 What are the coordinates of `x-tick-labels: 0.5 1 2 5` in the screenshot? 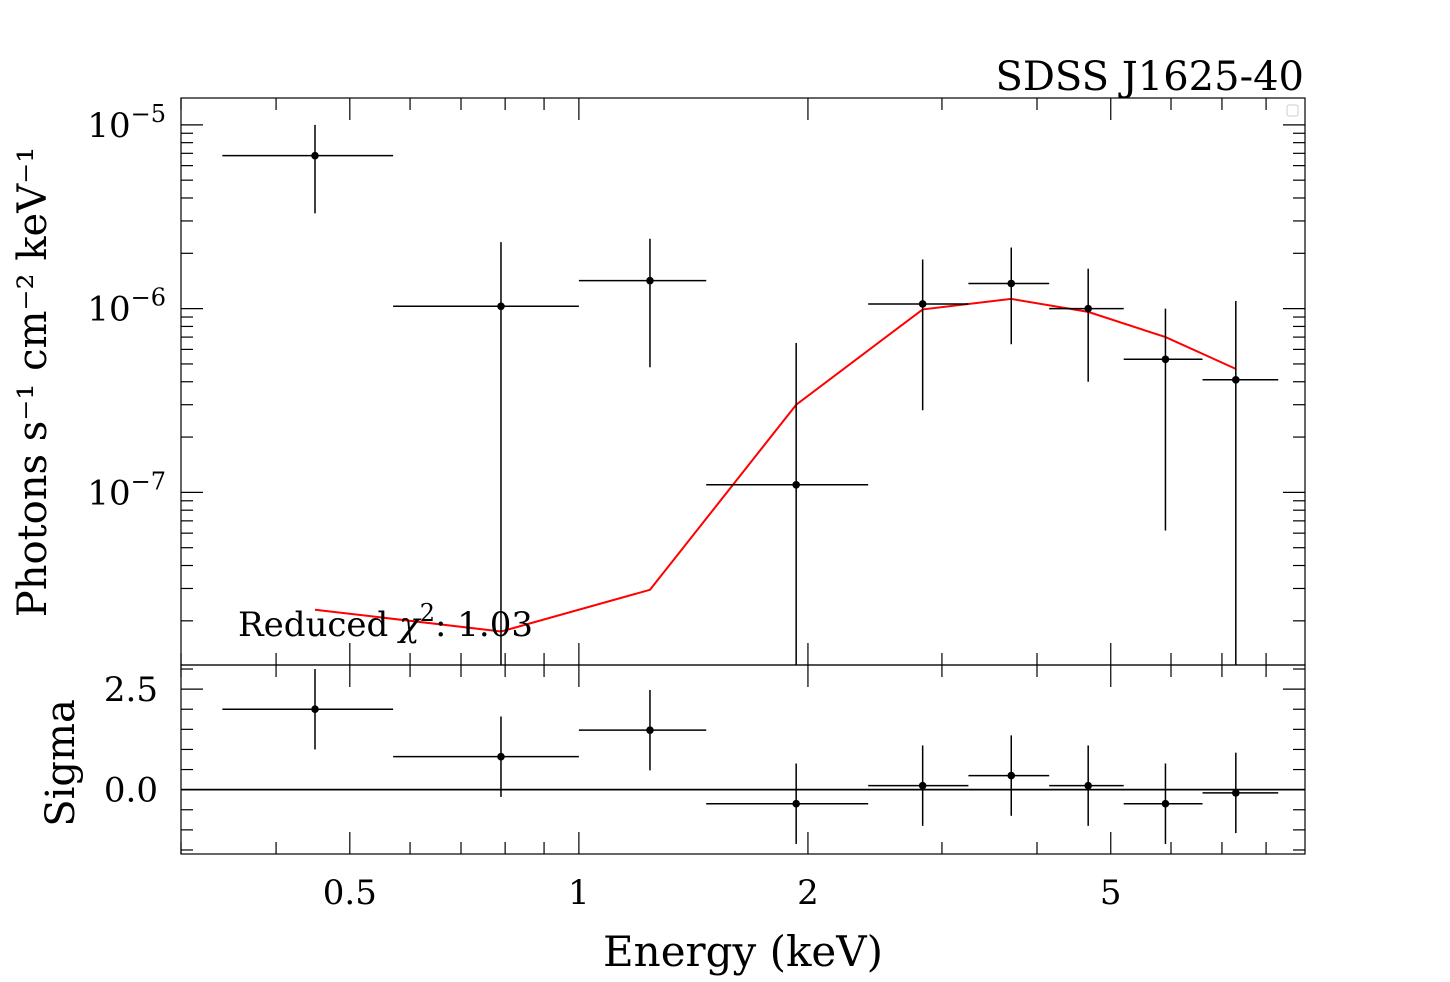 It's located at (722, 893).